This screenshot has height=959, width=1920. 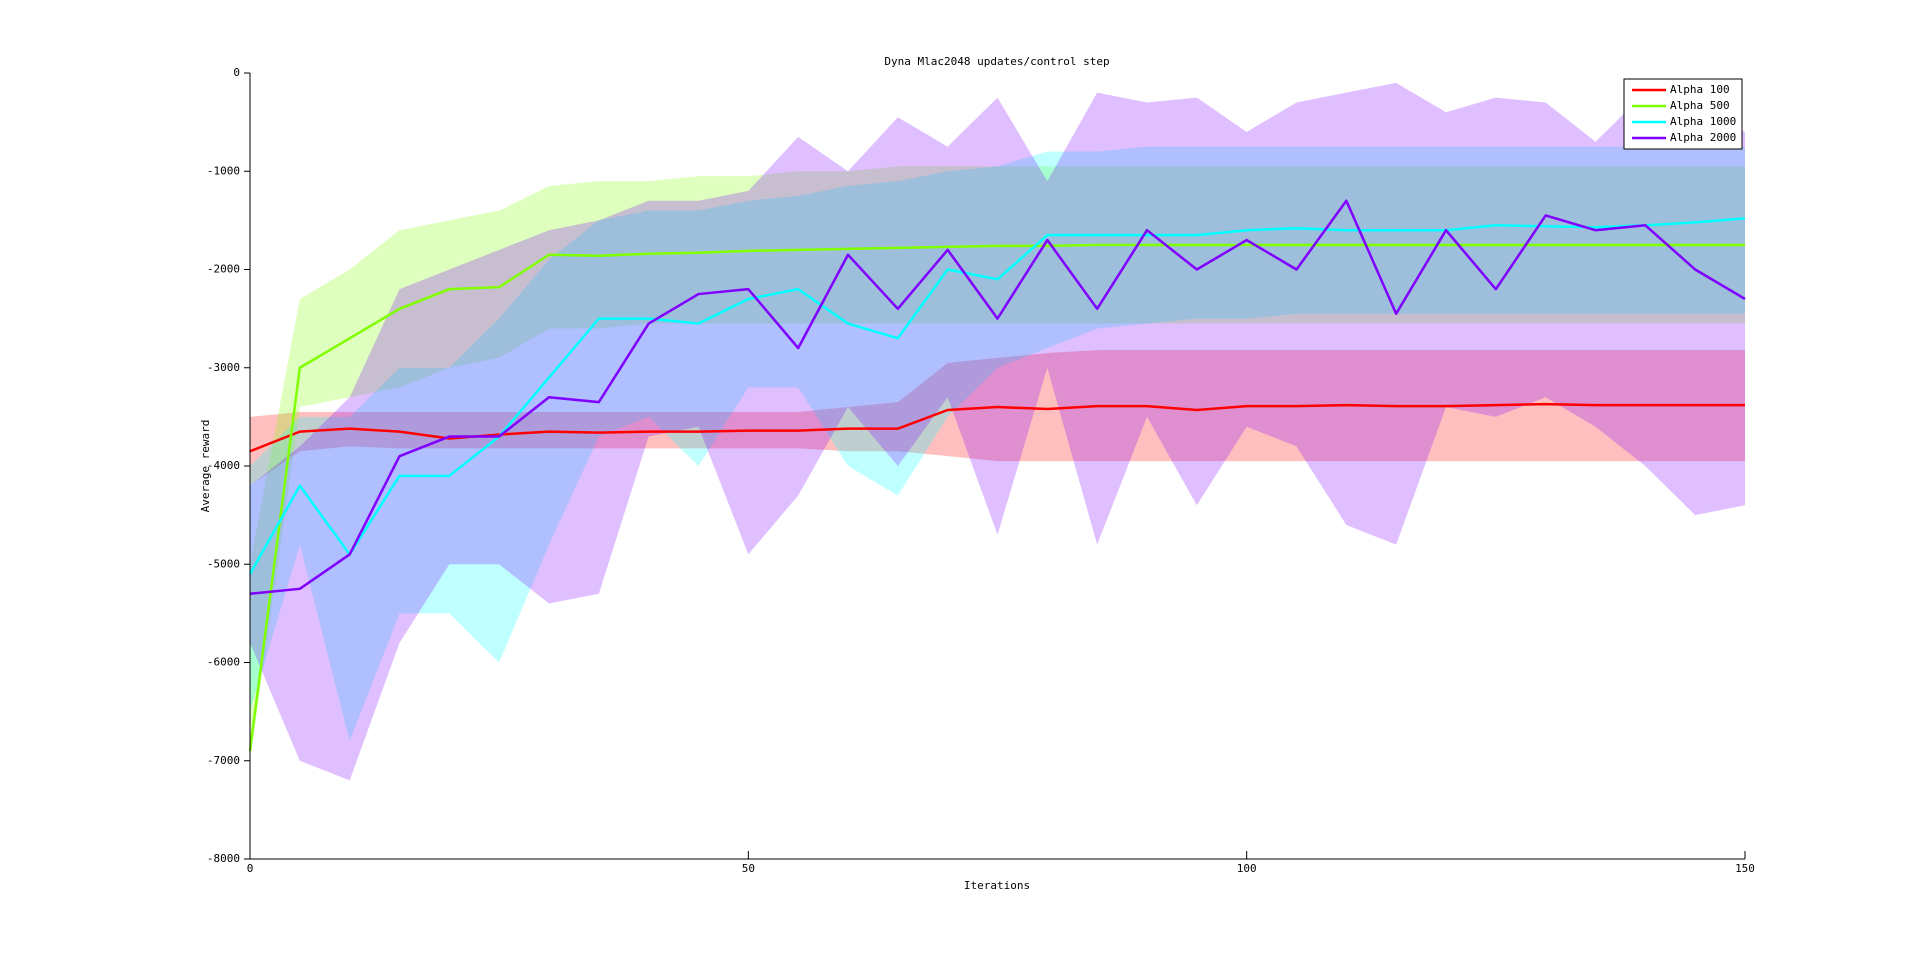 What do you see at coordinates (250, 868) in the screenshot?
I see `x-tick-label: 0` at bounding box center [250, 868].